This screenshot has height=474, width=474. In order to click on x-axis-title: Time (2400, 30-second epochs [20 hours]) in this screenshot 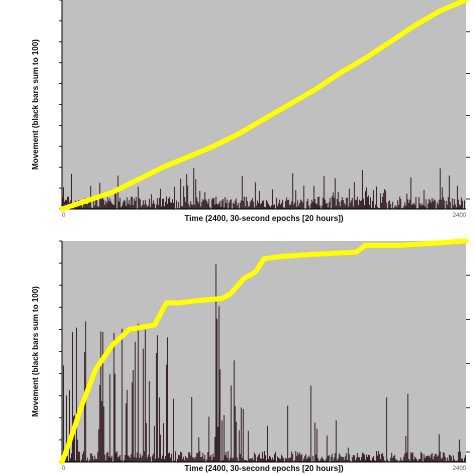, I will do `click(263, 468)`.